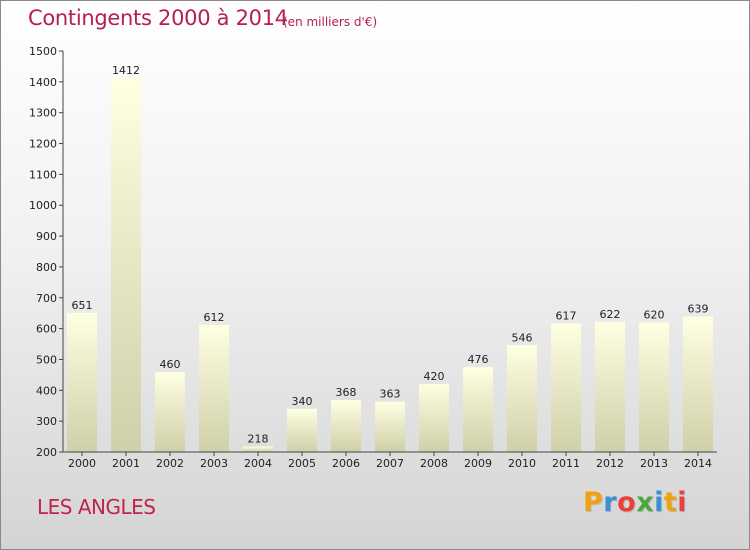 This screenshot has width=750, height=550. Describe the element at coordinates (82, 382) in the screenshot. I see `bar-2000` at that location.